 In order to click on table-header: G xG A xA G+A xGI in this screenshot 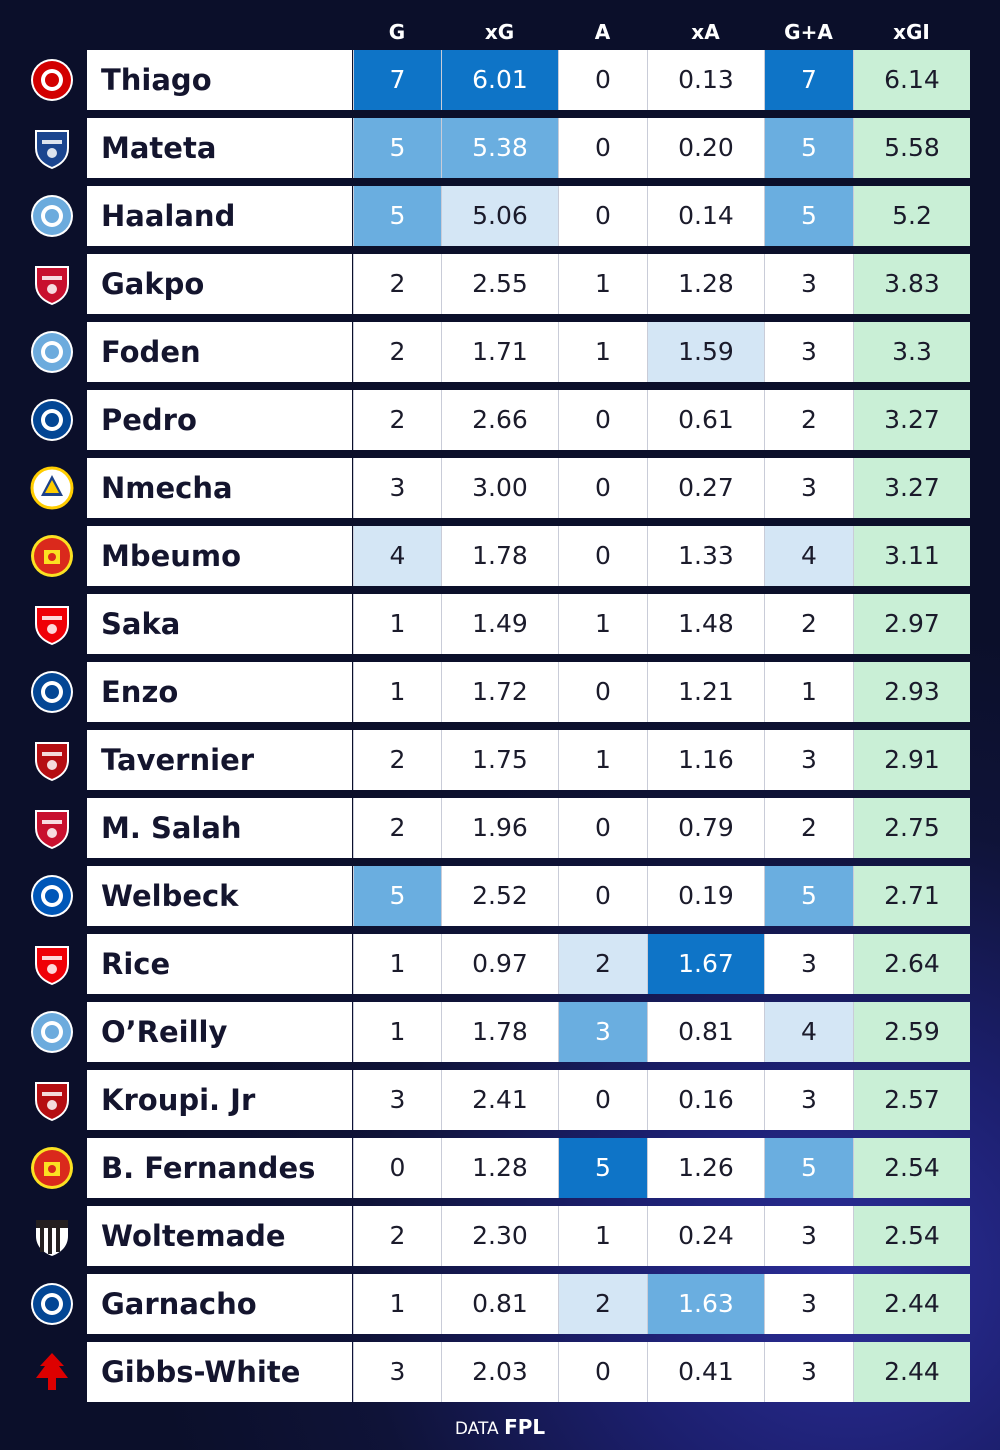, I will do `click(500, 32)`.